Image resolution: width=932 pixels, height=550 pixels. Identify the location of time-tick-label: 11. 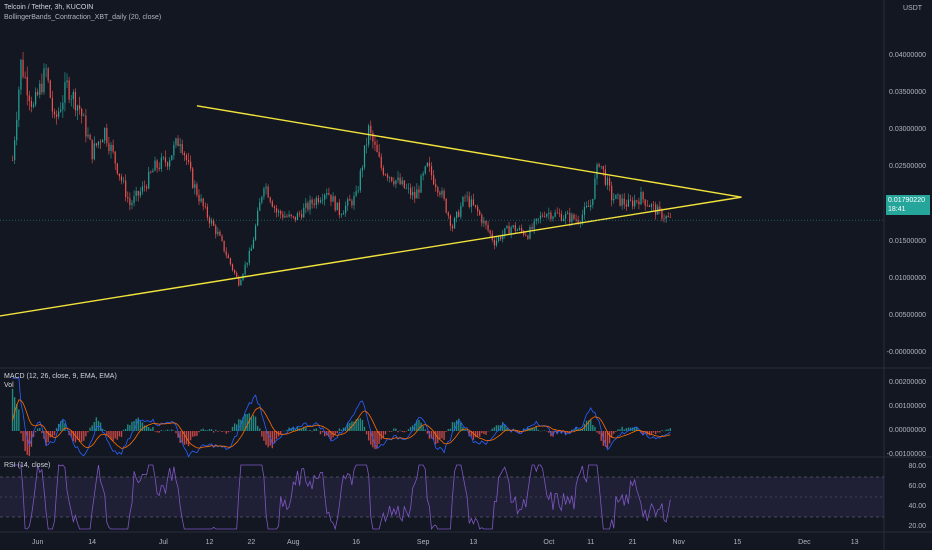
(591, 542).